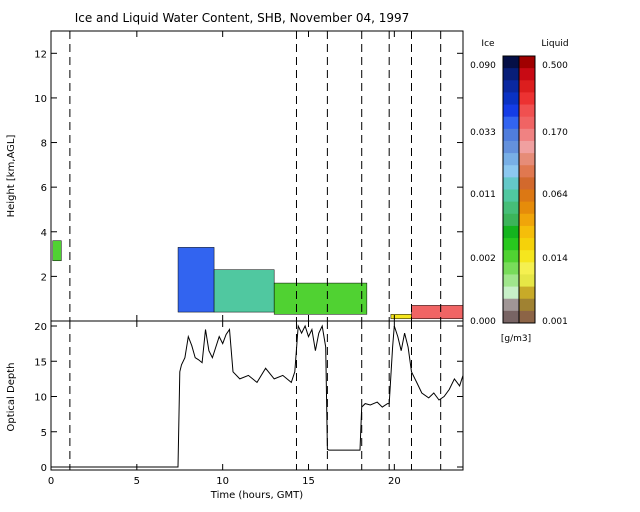 The image size is (640, 512). What do you see at coordinates (394, 481) in the screenshot?
I see `time-tick-label: 20` at bounding box center [394, 481].